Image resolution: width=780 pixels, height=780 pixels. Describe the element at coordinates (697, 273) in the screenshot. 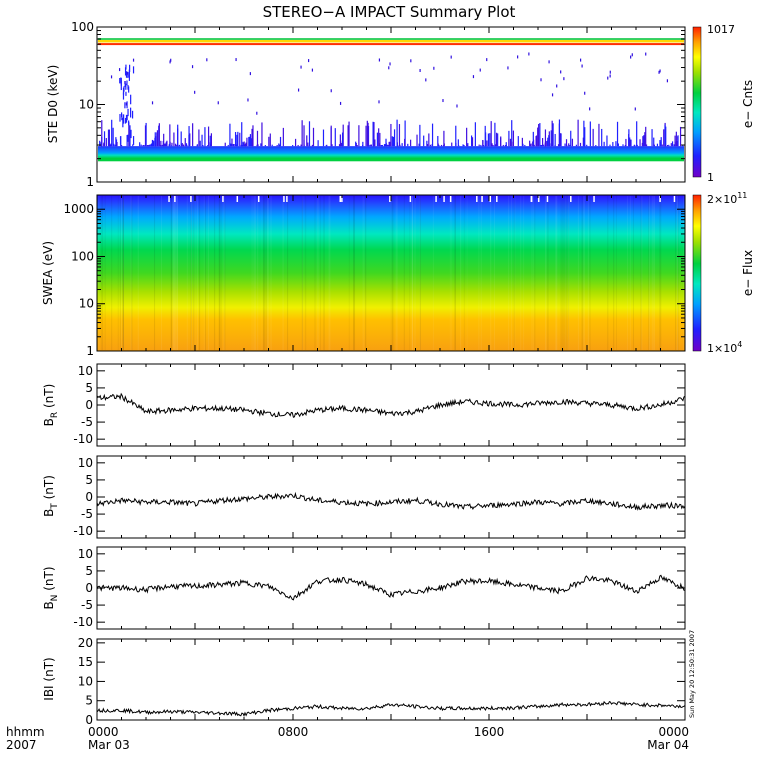

I see `swea-colorbar` at that location.